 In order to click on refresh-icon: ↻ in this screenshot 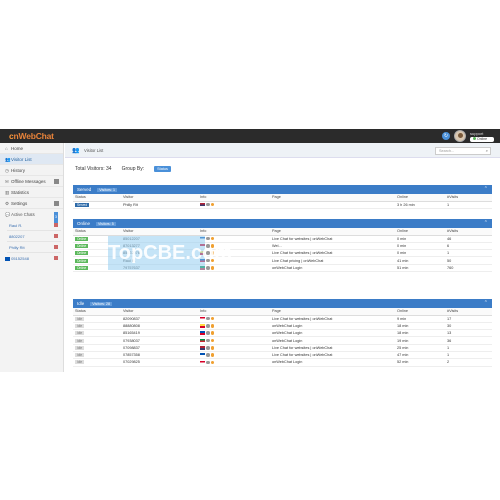, I will do `click(446, 136)`.